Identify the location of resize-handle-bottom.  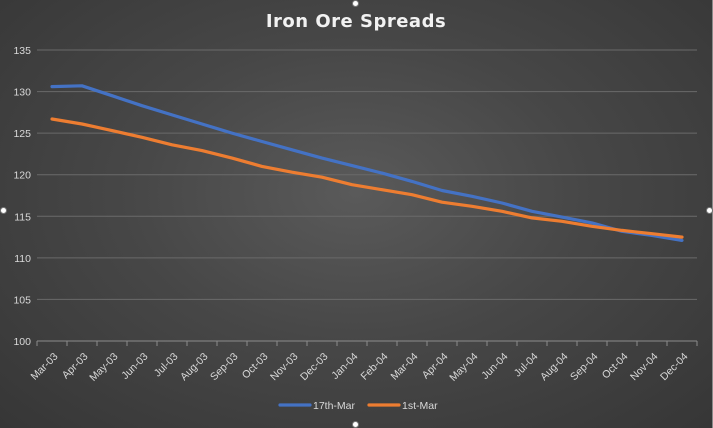
(355, 424).